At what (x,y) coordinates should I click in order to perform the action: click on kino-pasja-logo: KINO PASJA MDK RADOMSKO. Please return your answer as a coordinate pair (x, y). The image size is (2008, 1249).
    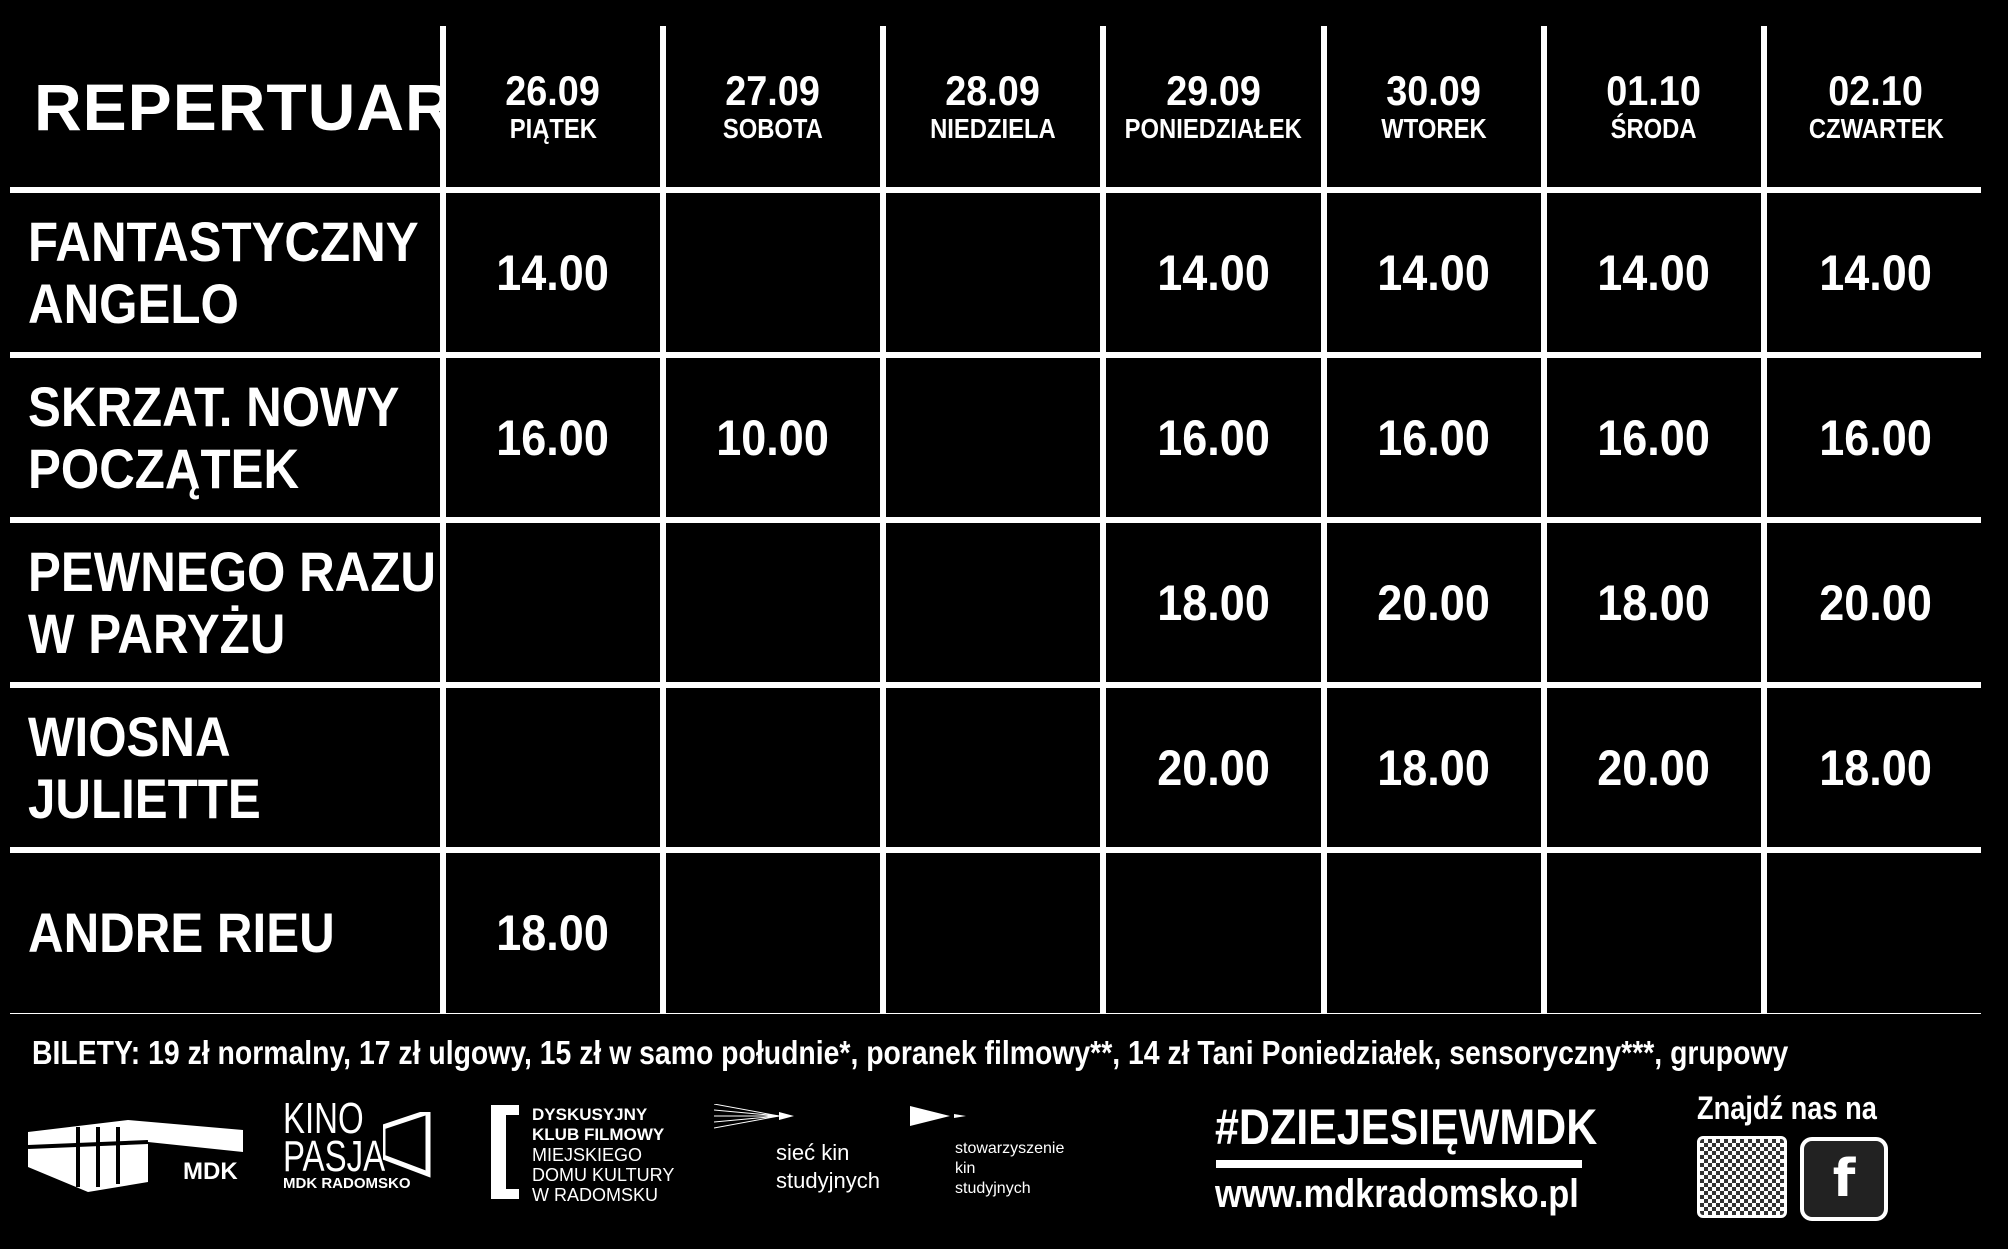
    Looking at the image, I should click on (357, 1143).